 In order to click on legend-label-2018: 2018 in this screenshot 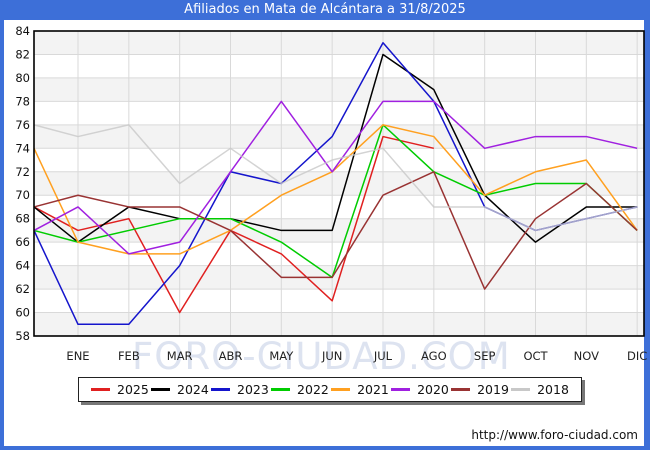, I will do `click(553, 389)`.